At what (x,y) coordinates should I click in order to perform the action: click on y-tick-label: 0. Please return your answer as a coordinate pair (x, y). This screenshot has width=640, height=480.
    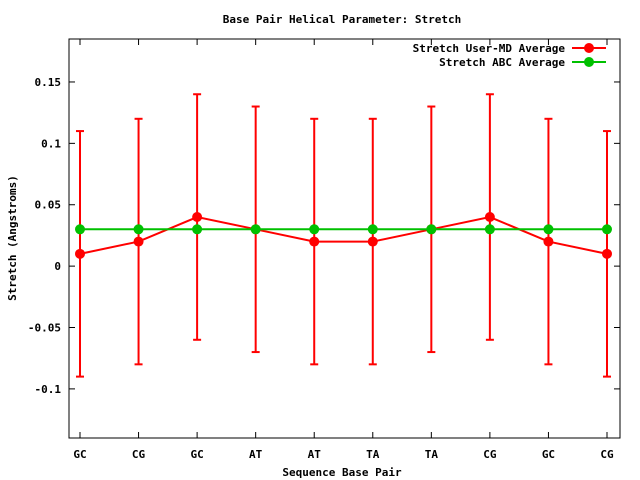
    Looking at the image, I should click on (57, 266).